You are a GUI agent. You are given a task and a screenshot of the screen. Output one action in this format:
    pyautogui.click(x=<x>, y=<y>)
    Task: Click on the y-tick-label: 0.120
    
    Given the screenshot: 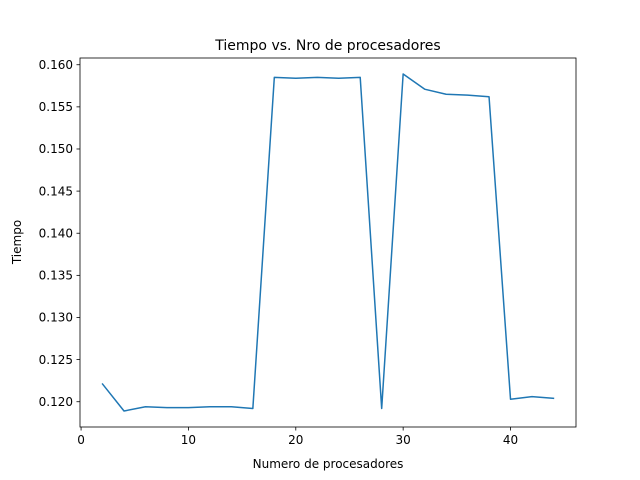 What is the action you would take?
    pyautogui.click(x=56, y=402)
    